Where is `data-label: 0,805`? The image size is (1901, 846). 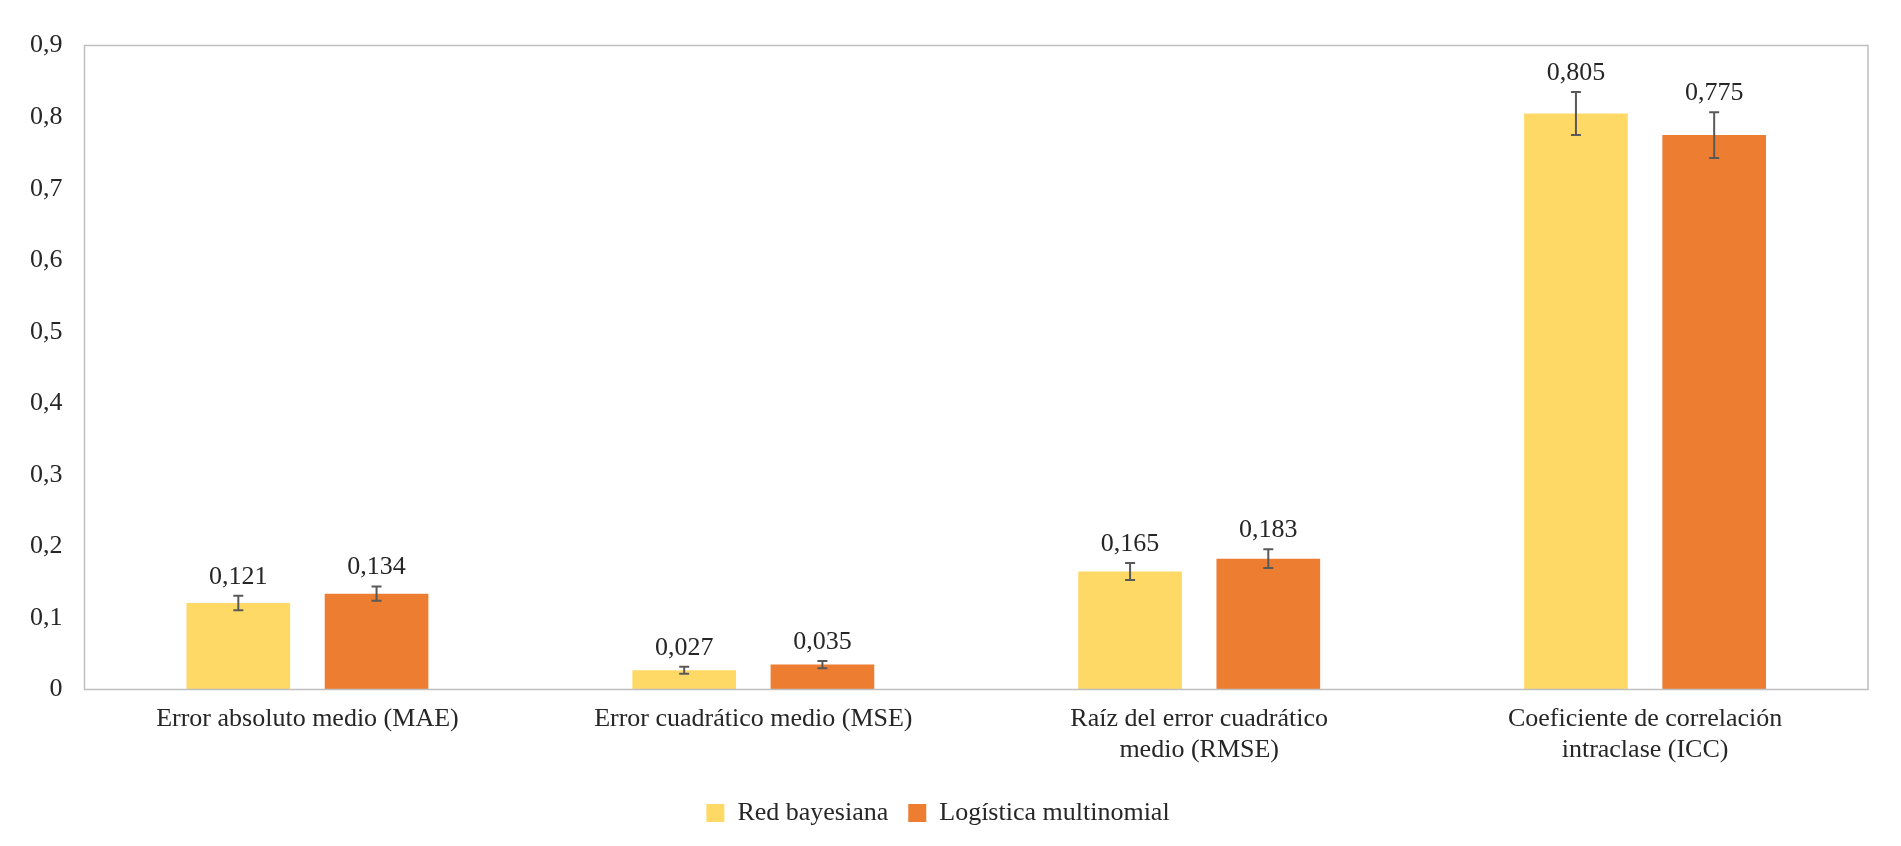 data-label: 0,805 is located at coordinates (1576, 71).